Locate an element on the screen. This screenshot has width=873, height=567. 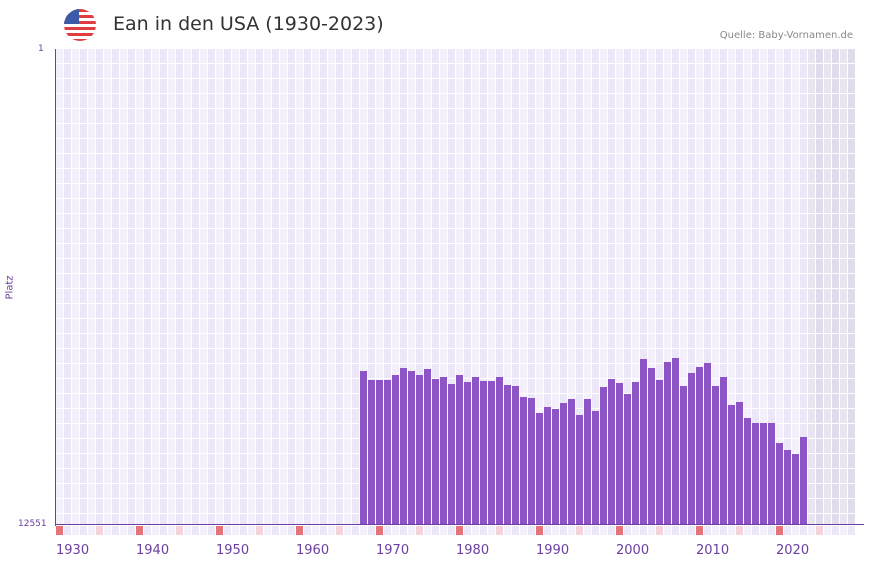
bar-1974 is located at coordinates (411, 448).